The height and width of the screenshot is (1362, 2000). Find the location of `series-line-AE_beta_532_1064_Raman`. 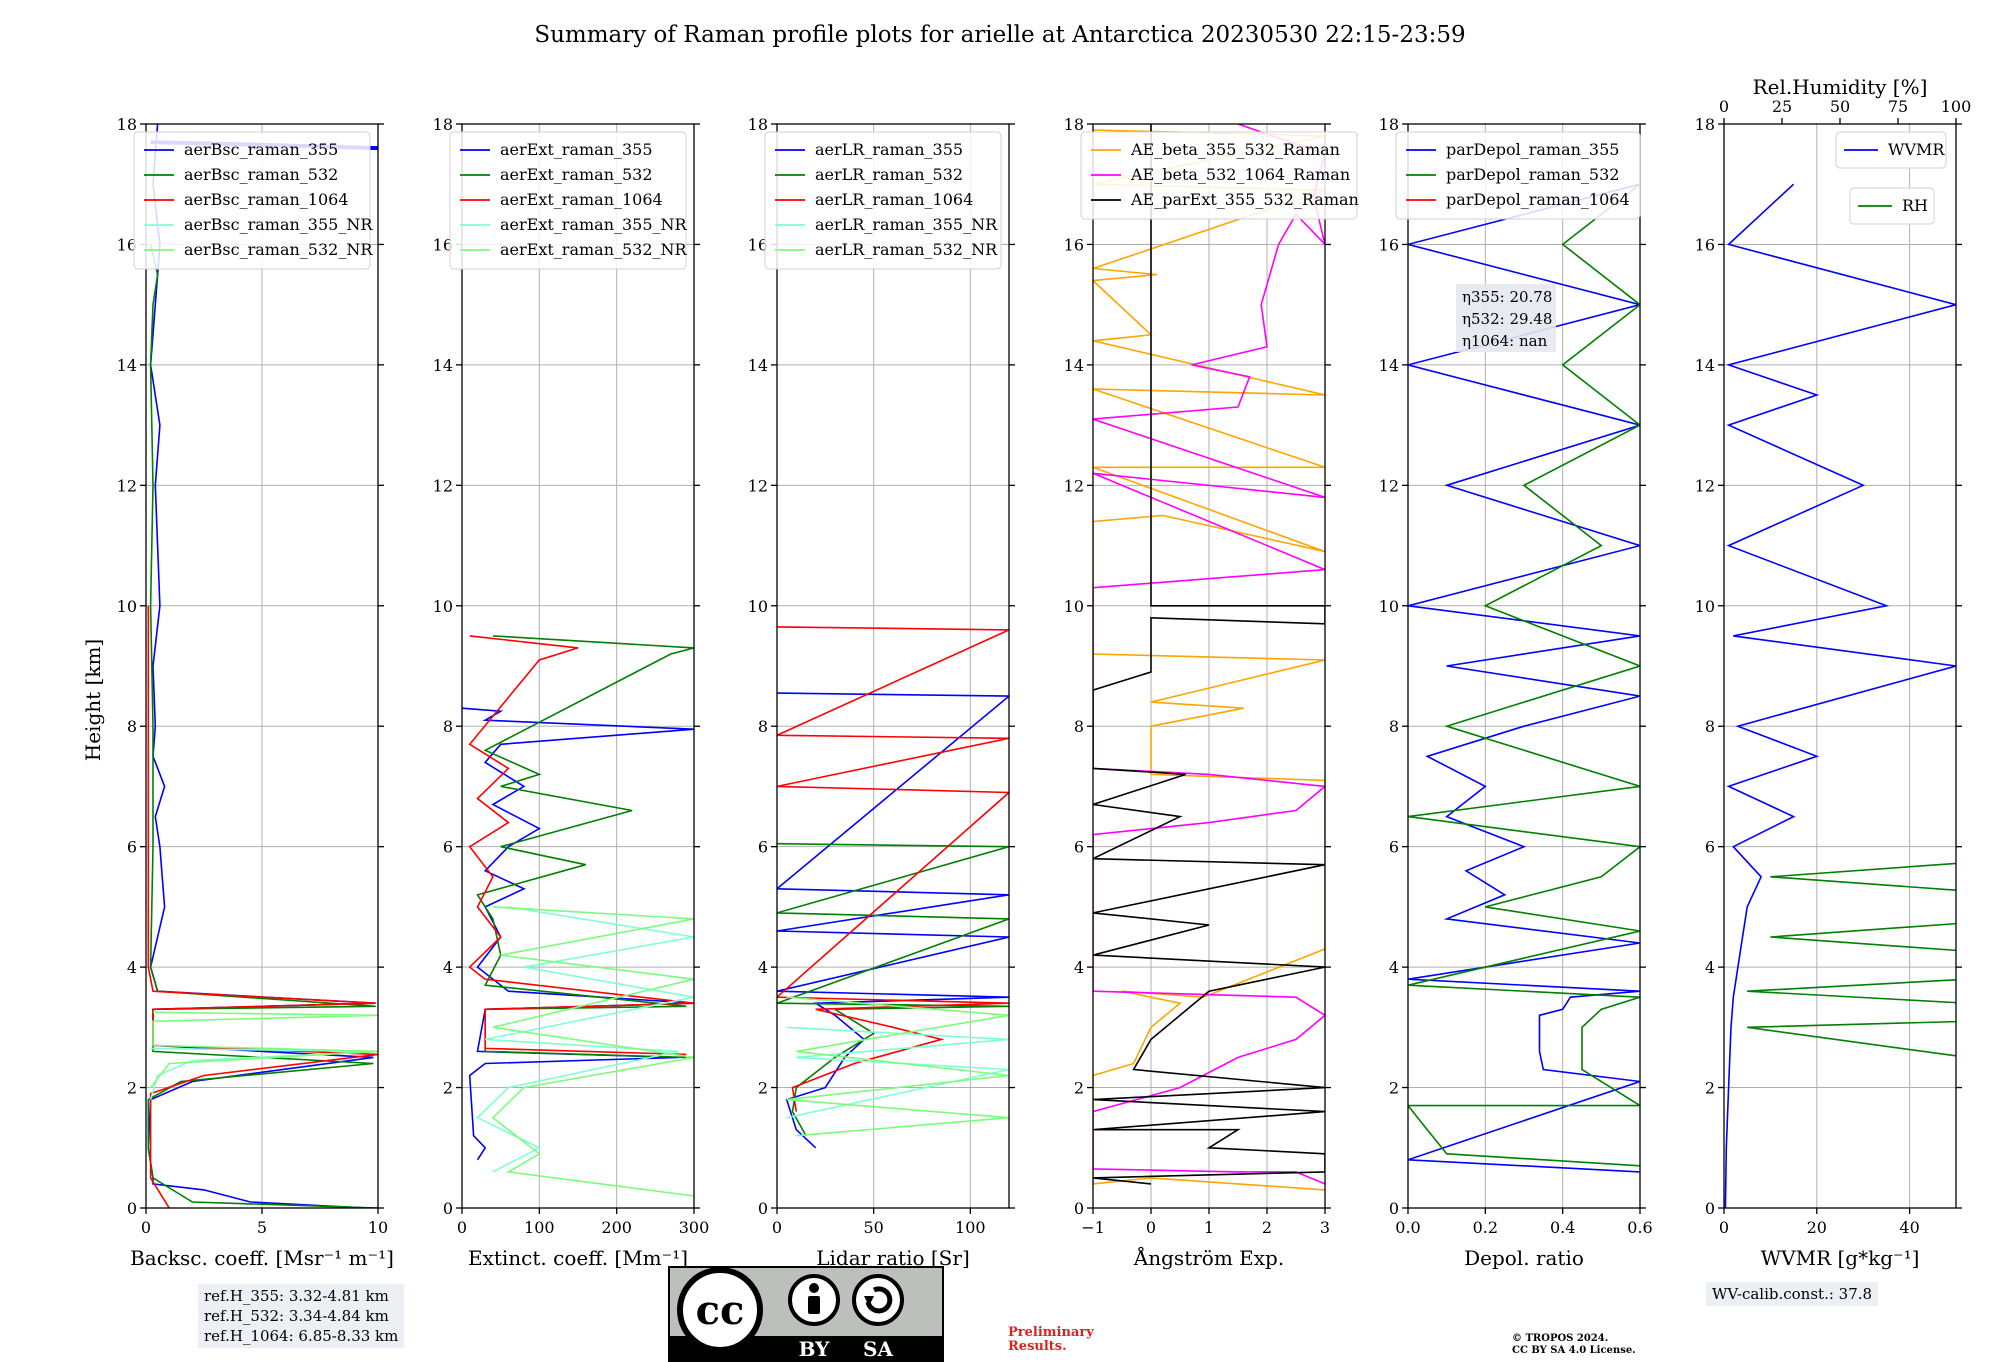

series-line-AE_beta_532_1064_Raman is located at coordinates (1209, 654).